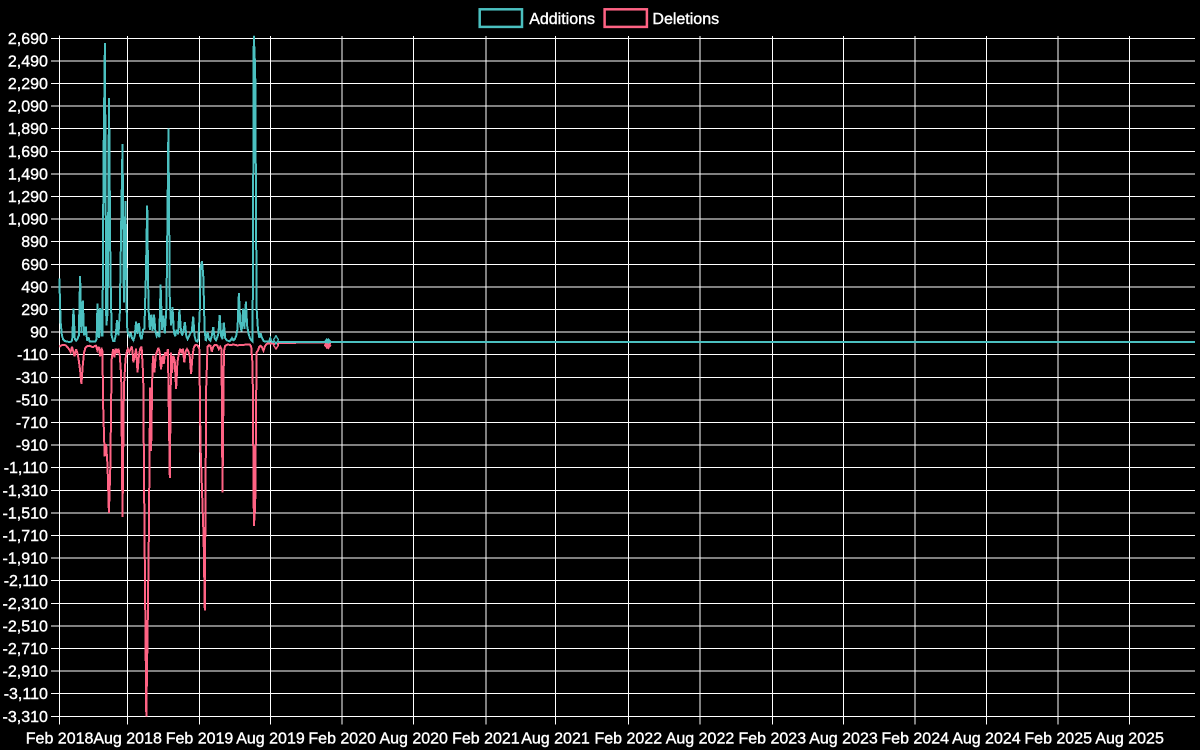  What do you see at coordinates (28, 61) in the screenshot?
I see `svg-text: 2,490` at bounding box center [28, 61].